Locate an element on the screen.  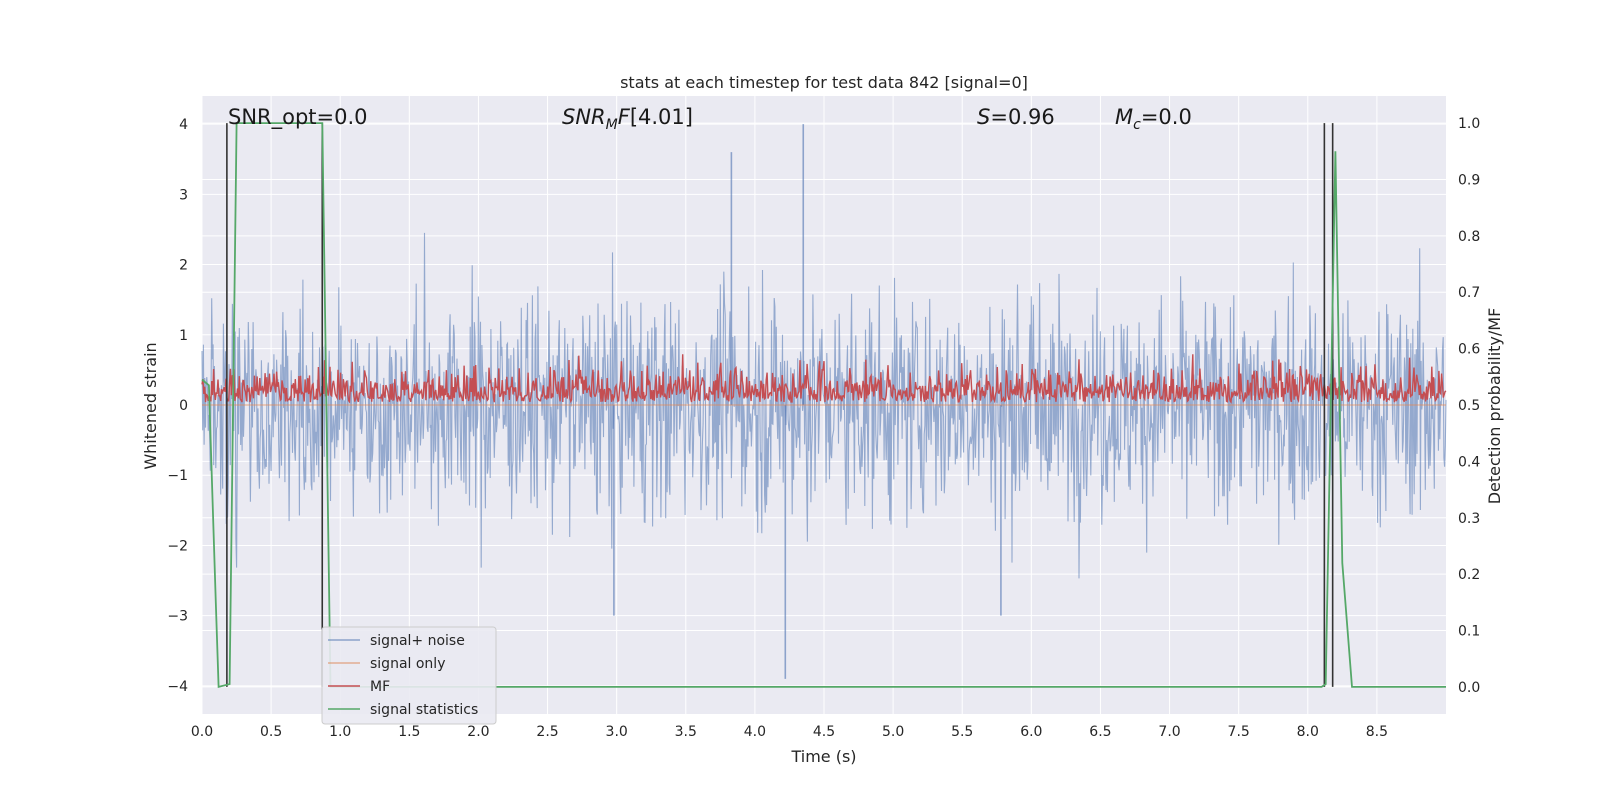
x-tick-label: 3.5 is located at coordinates (686, 732).